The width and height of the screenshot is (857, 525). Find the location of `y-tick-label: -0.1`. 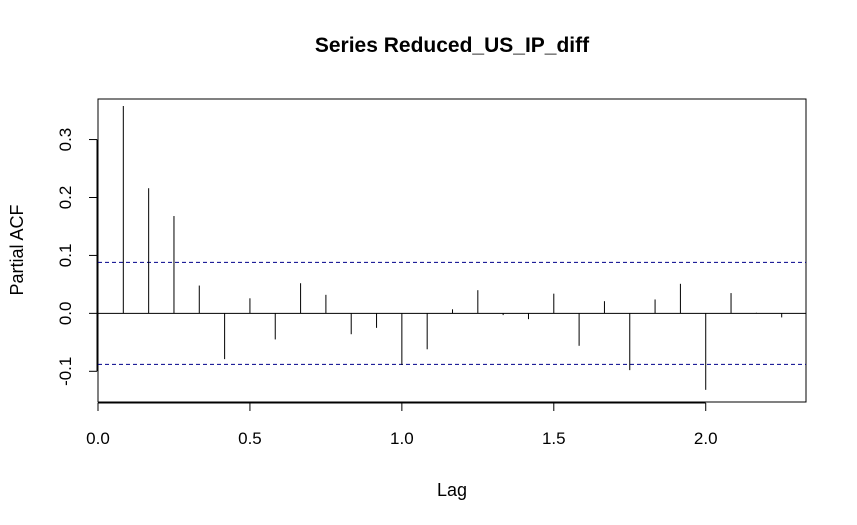

y-tick-label: -0.1 is located at coordinates (65, 371).